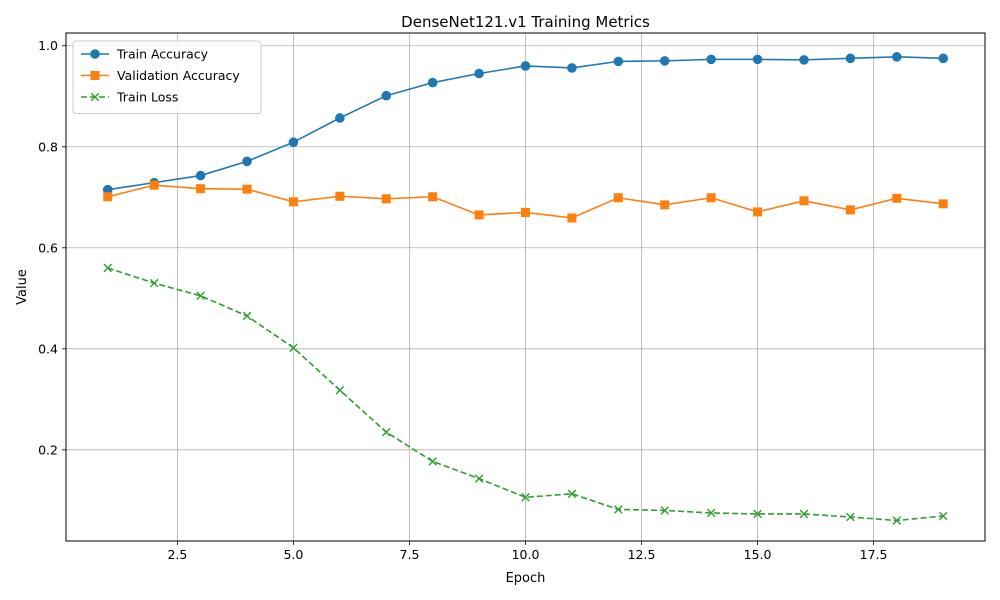  Describe the element at coordinates (293, 554) in the screenshot. I see `x-tick-label: 5.0` at that location.